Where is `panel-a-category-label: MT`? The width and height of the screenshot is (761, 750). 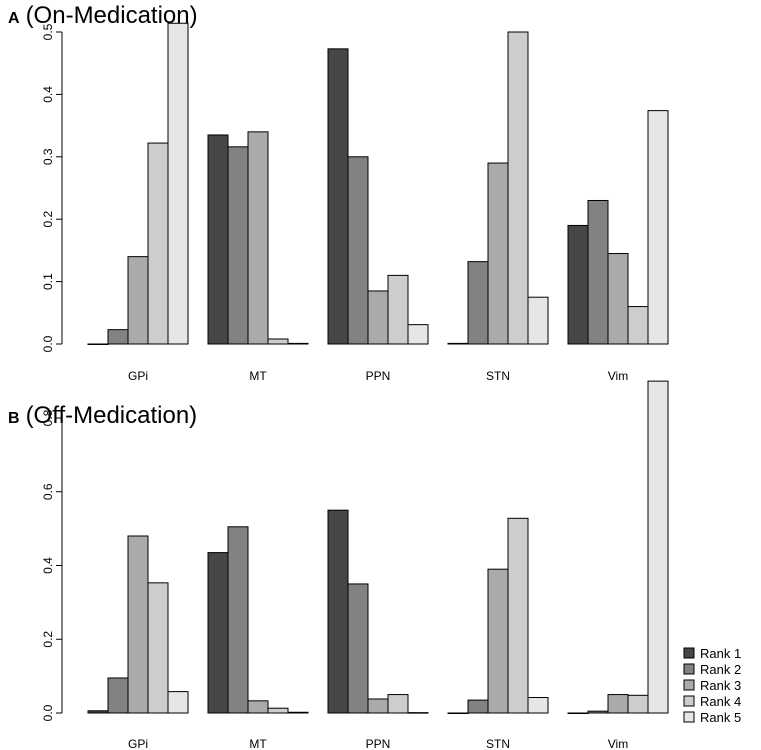 panel-a-category-label: MT is located at coordinates (258, 376).